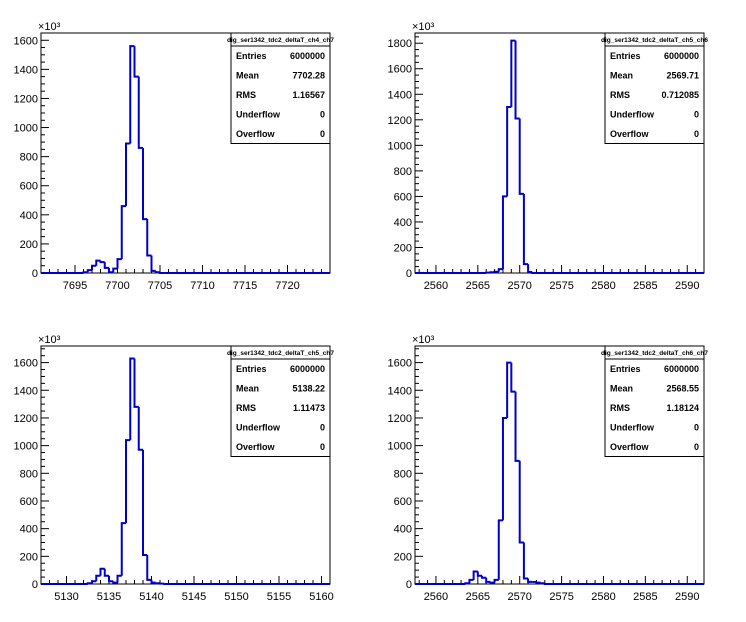 The height and width of the screenshot is (622, 746). Describe the element at coordinates (308, 95) in the screenshot. I see `stats-value: 1.16567` at that location.